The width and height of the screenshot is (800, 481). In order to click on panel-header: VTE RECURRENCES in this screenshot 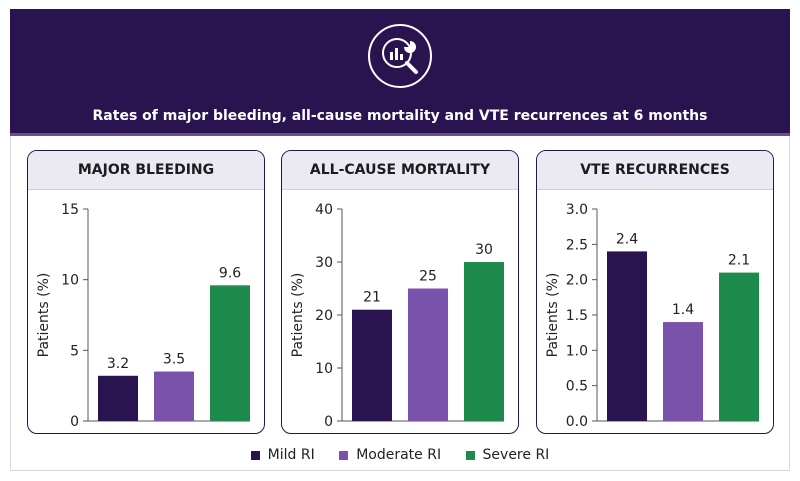, I will do `click(655, 170)`.